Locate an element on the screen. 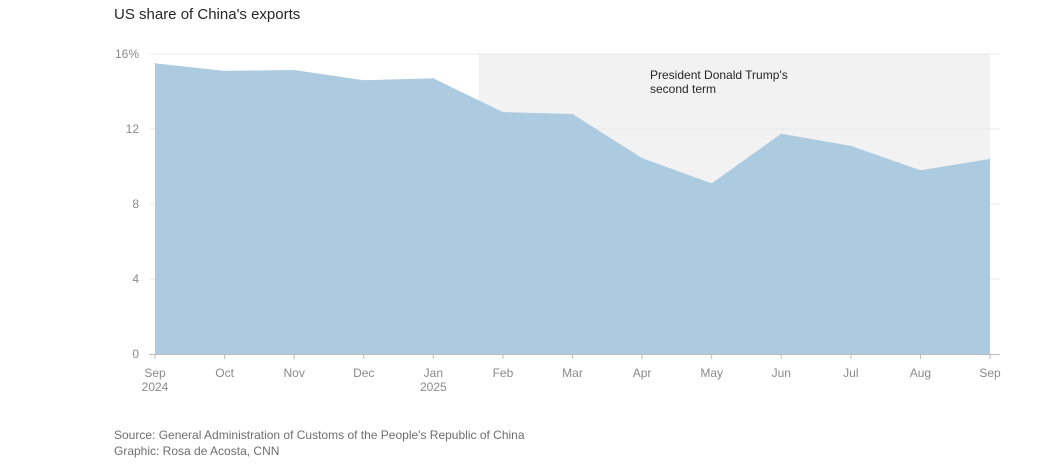 The height and width of the screenshot is (474, 1043). y-tick-label: 4 is located at coordinates (135, 279).